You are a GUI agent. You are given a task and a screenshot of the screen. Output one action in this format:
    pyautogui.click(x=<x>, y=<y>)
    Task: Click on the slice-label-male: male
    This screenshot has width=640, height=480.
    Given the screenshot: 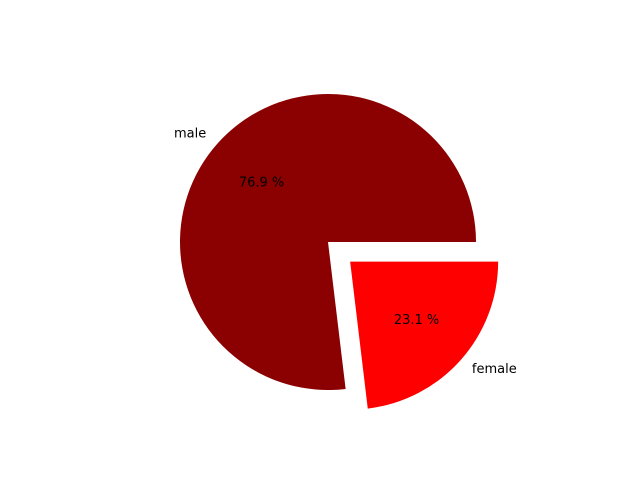 What is the action you would take?
    pyautogui.click(x=190, y=133)
    